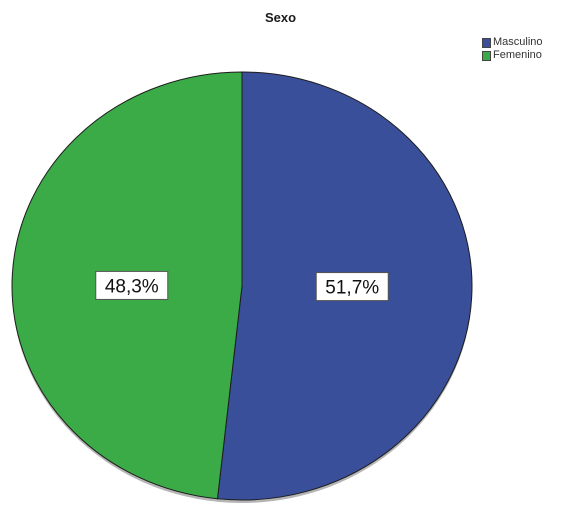  I want to click on legend-label-femenino: Femenino, so click(517, 55).